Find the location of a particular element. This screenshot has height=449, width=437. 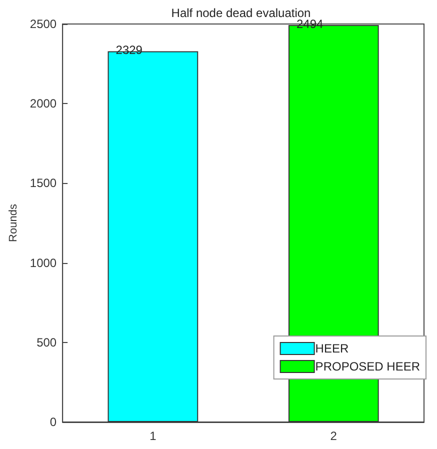

y-tick-label: 1000 is located at coordinates (43, 263).